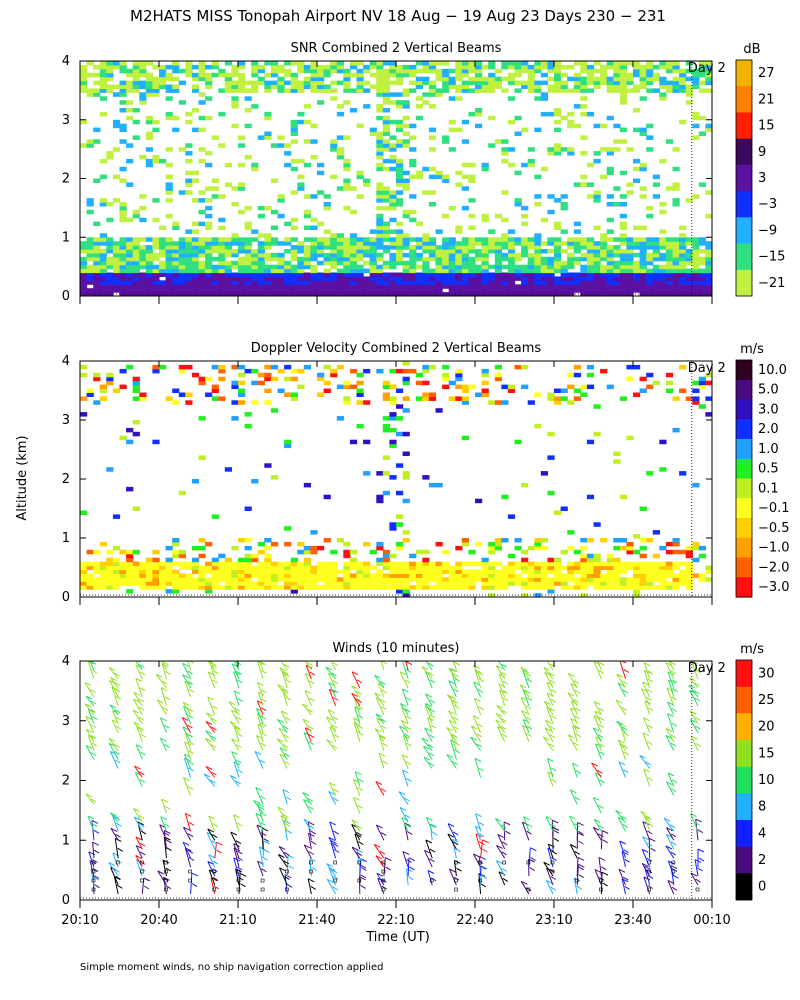 The height and width of the screenshot is (1000, 800). What do you see at coordinates (762, 807) in the screenshot?
I see `colorbar-label: 8` at bounding box center [762, 807].